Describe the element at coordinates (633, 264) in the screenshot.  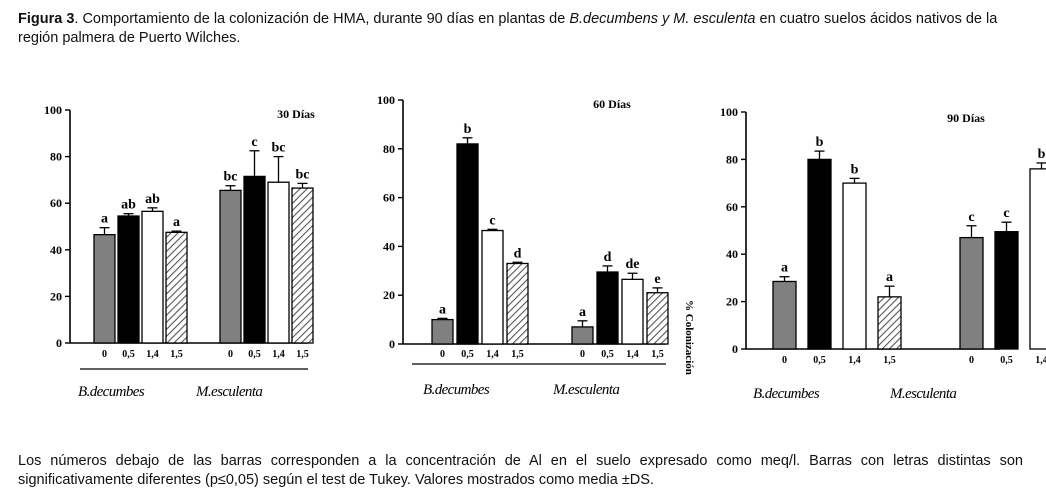
I see `significance-letter: de` at that location.